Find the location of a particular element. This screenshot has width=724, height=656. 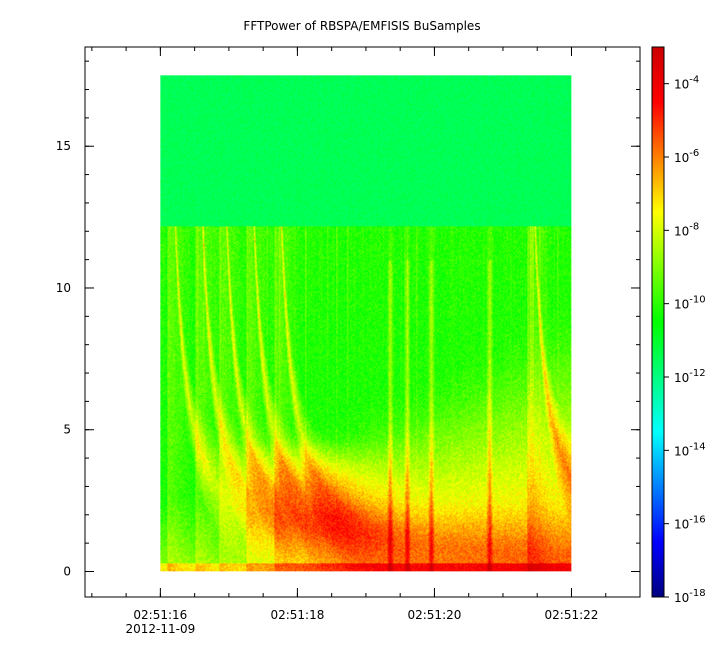

x-tick-date-label: 2012-11-09 is located at coordinates (160, 629).